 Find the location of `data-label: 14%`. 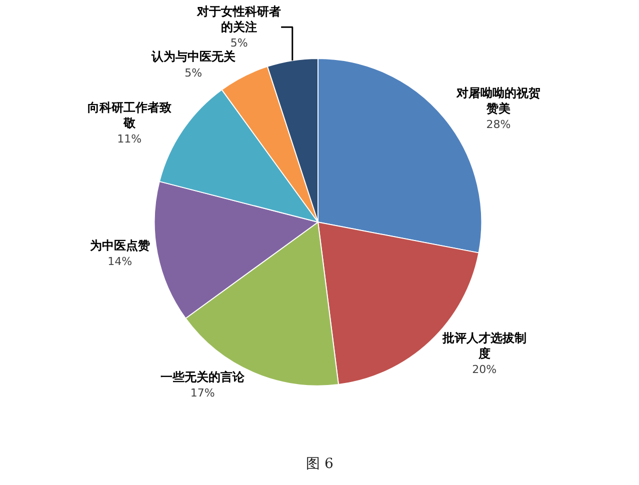

data-label: 14% is located at coordinates (120, 261).